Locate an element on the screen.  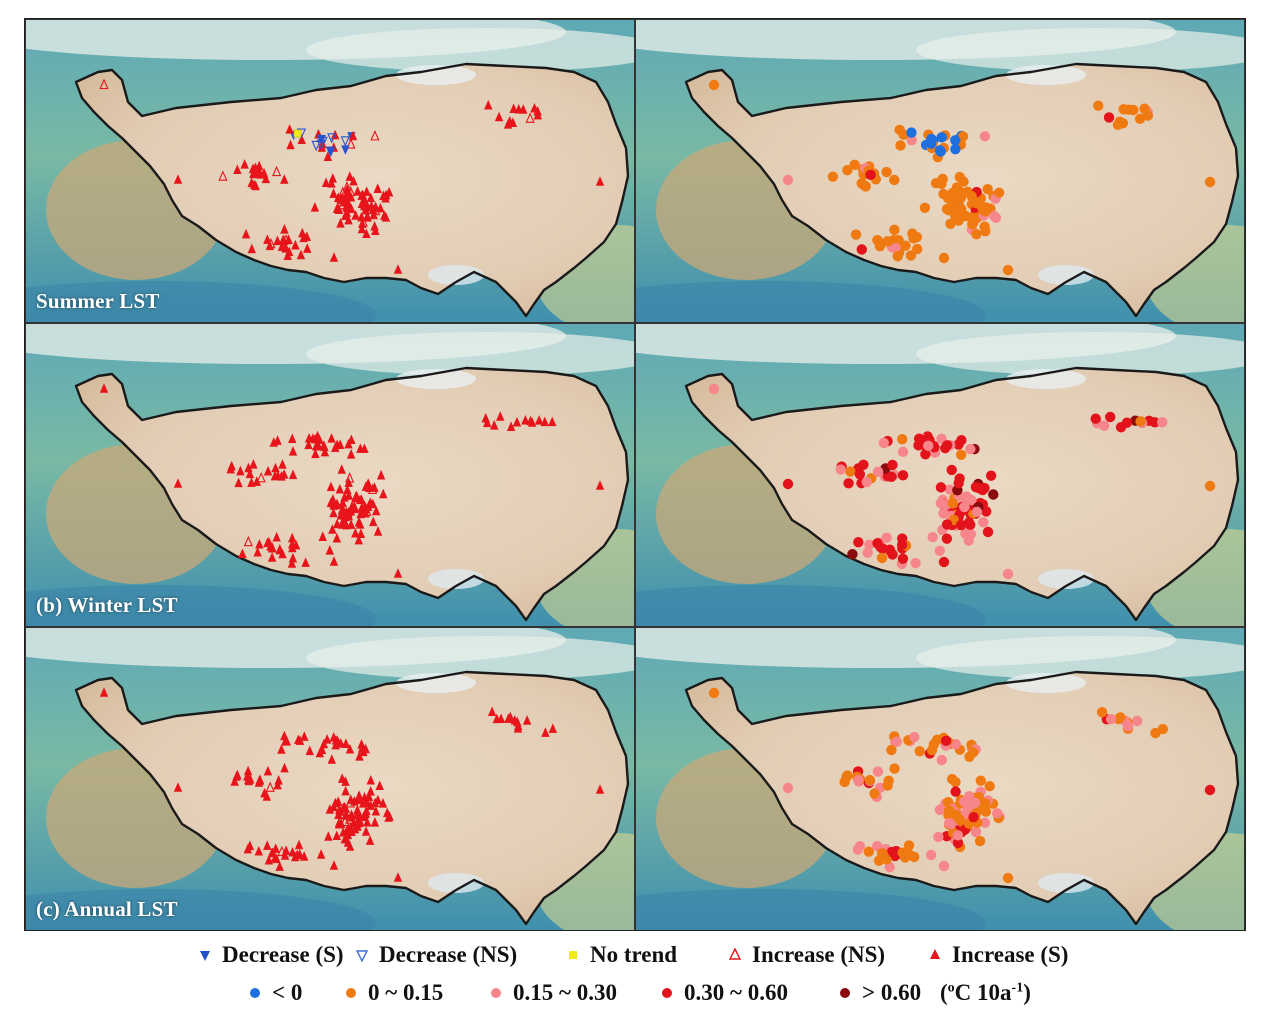
no-trend-marker is located at coordinates (297, 133).